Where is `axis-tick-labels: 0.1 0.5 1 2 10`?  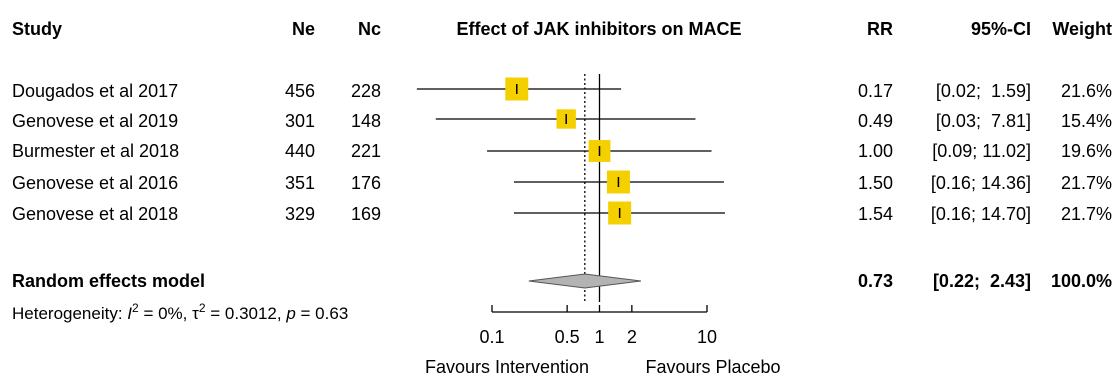 axis-tick-labels: 0.1 0.5 1 2 10 is located at coordinates (598, 337).